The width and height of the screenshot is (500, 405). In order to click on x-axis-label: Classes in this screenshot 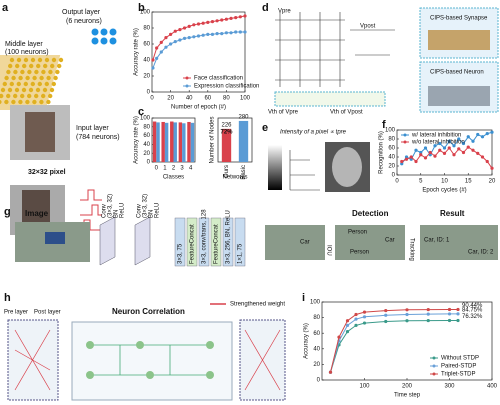, I will do `click(173, 178)`.